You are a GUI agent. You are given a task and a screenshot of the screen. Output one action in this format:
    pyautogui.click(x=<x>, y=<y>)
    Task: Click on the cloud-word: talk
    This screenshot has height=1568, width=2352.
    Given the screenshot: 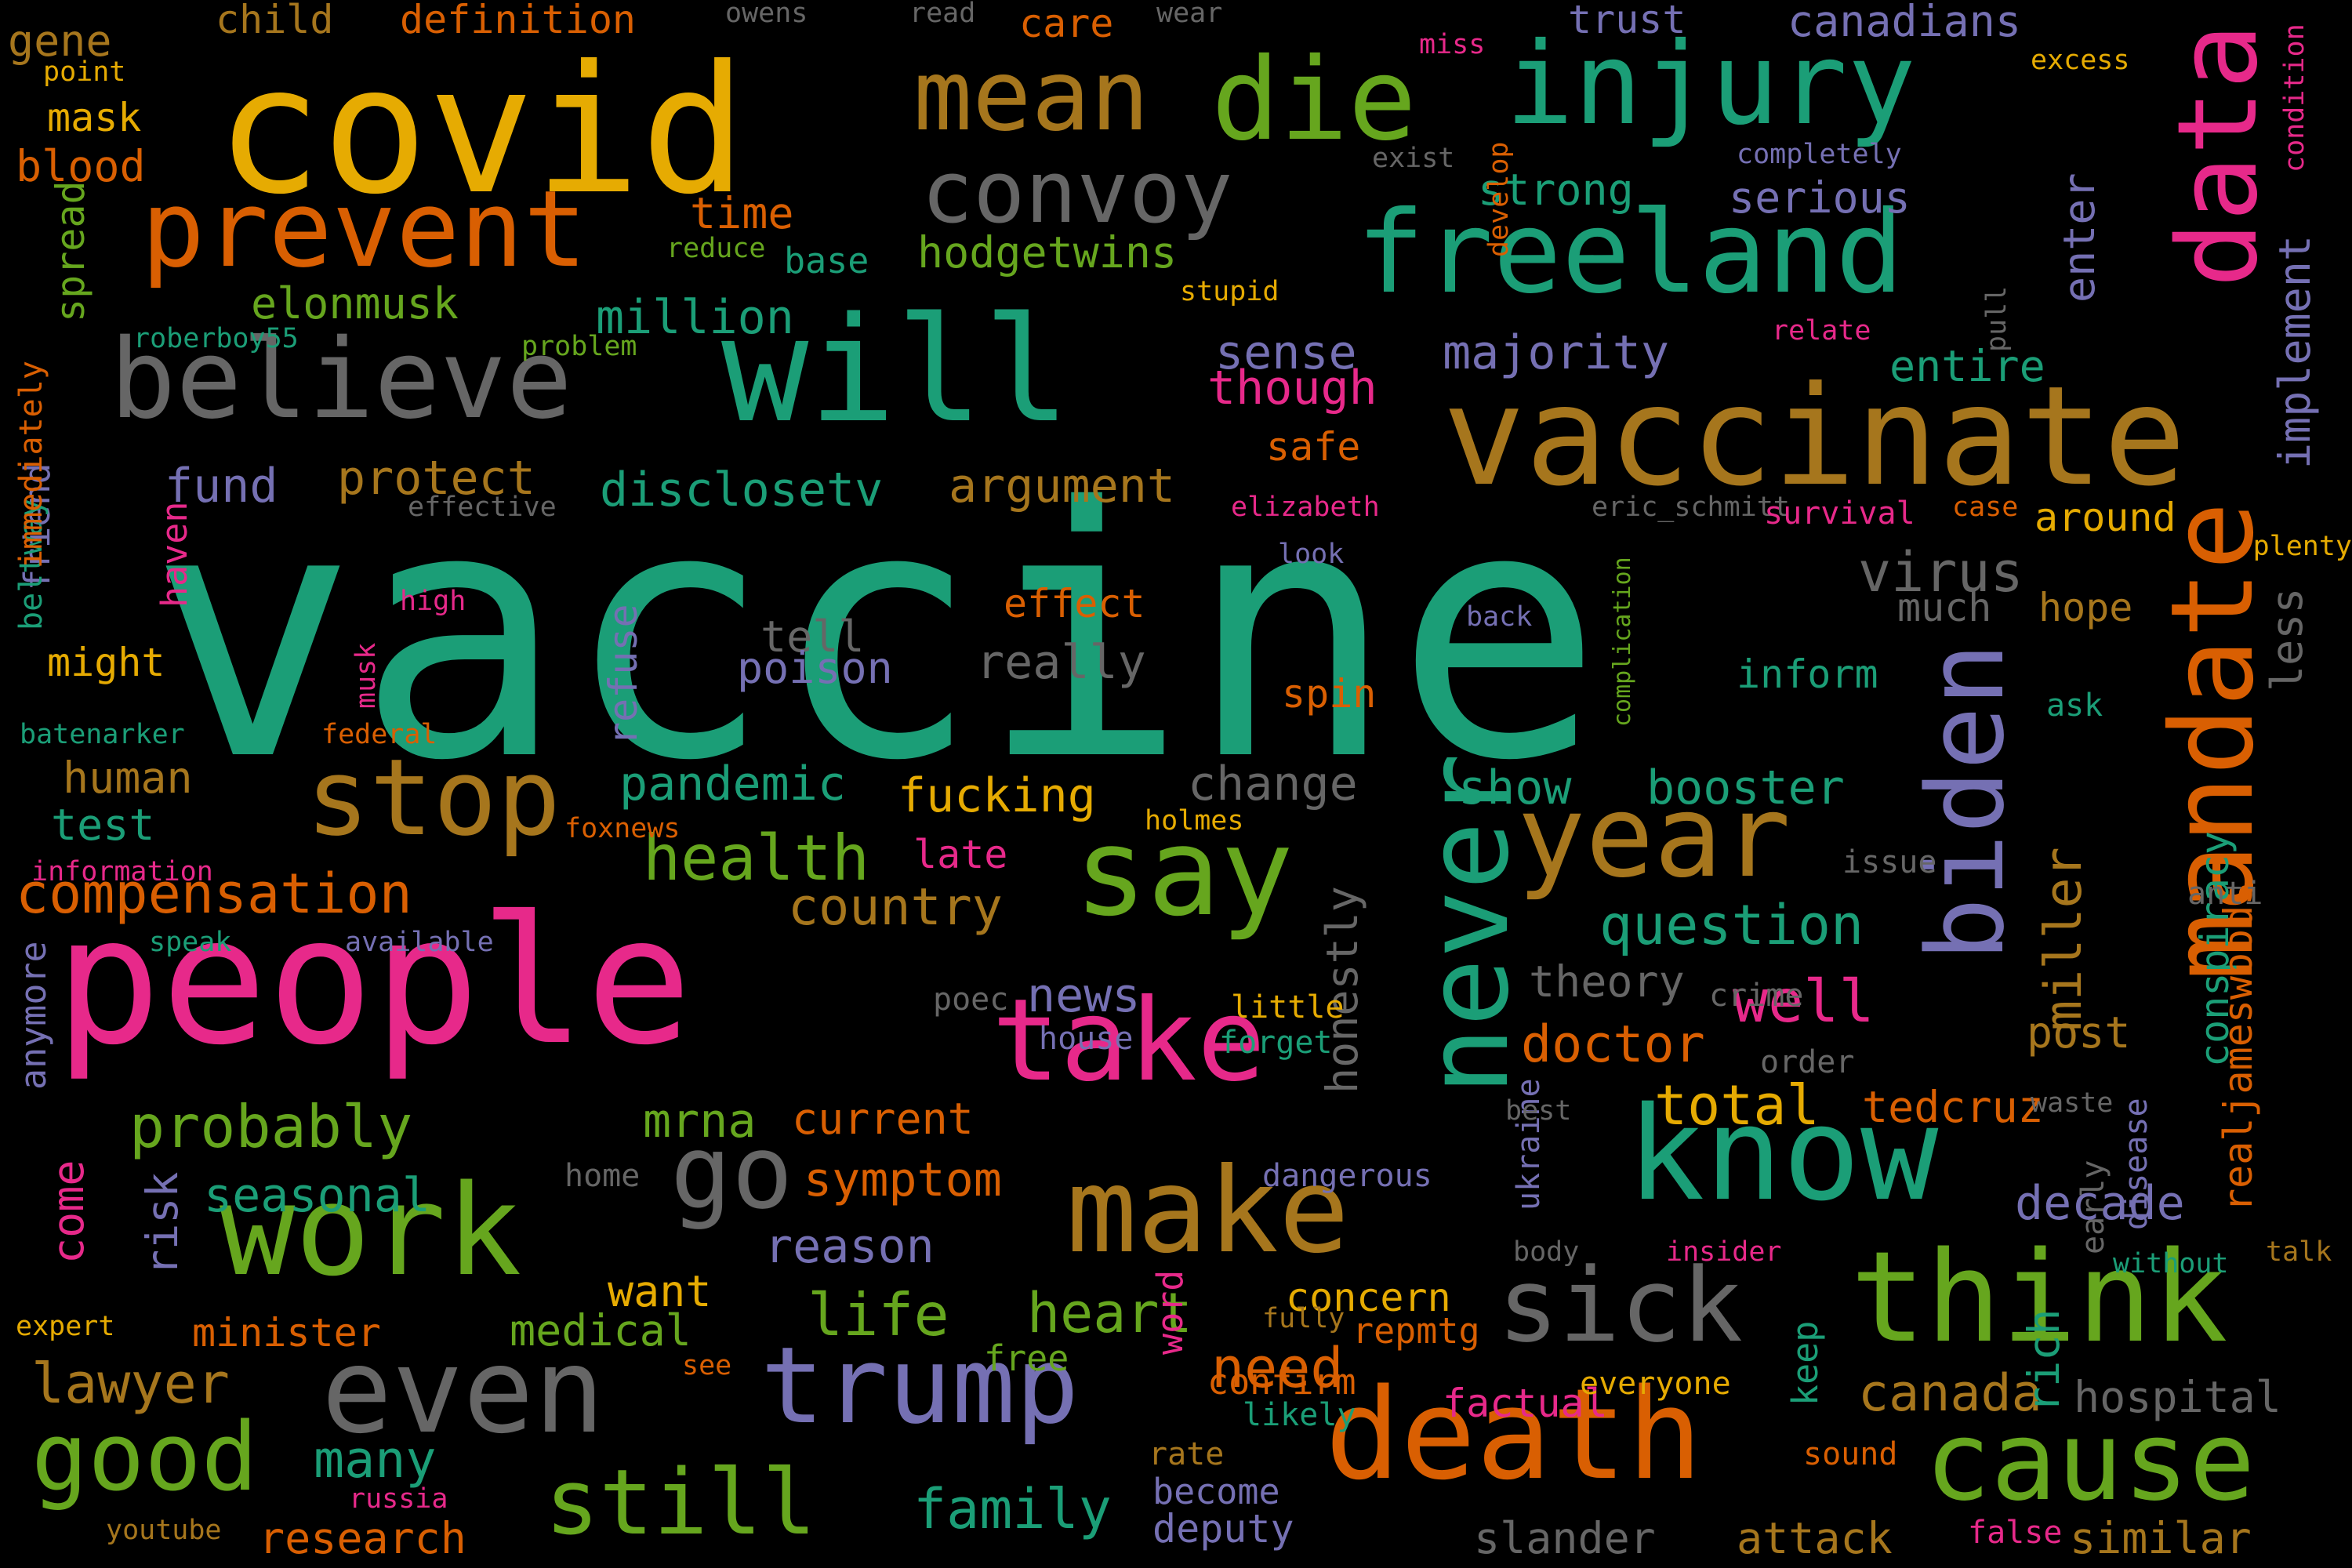 What is the action you would take?
    pyautogui.click(x=2299, y=1252)
    